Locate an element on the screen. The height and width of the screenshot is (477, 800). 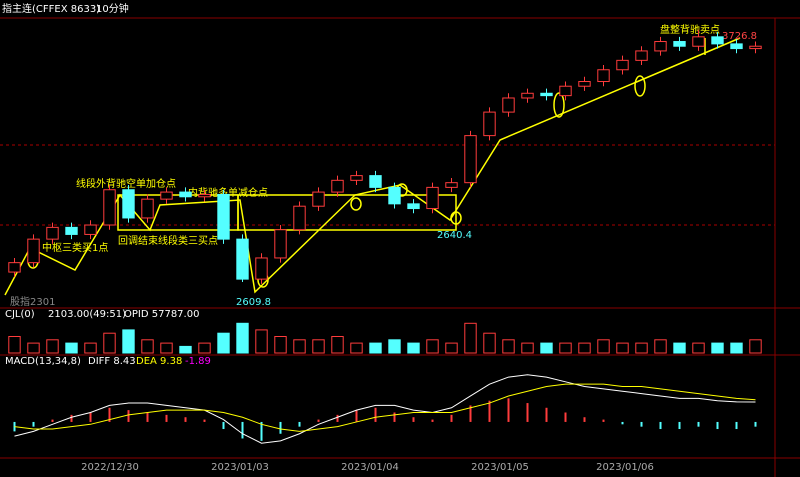
annotation: 回调结束线段类三买点 is located at coordinates (168, 240).